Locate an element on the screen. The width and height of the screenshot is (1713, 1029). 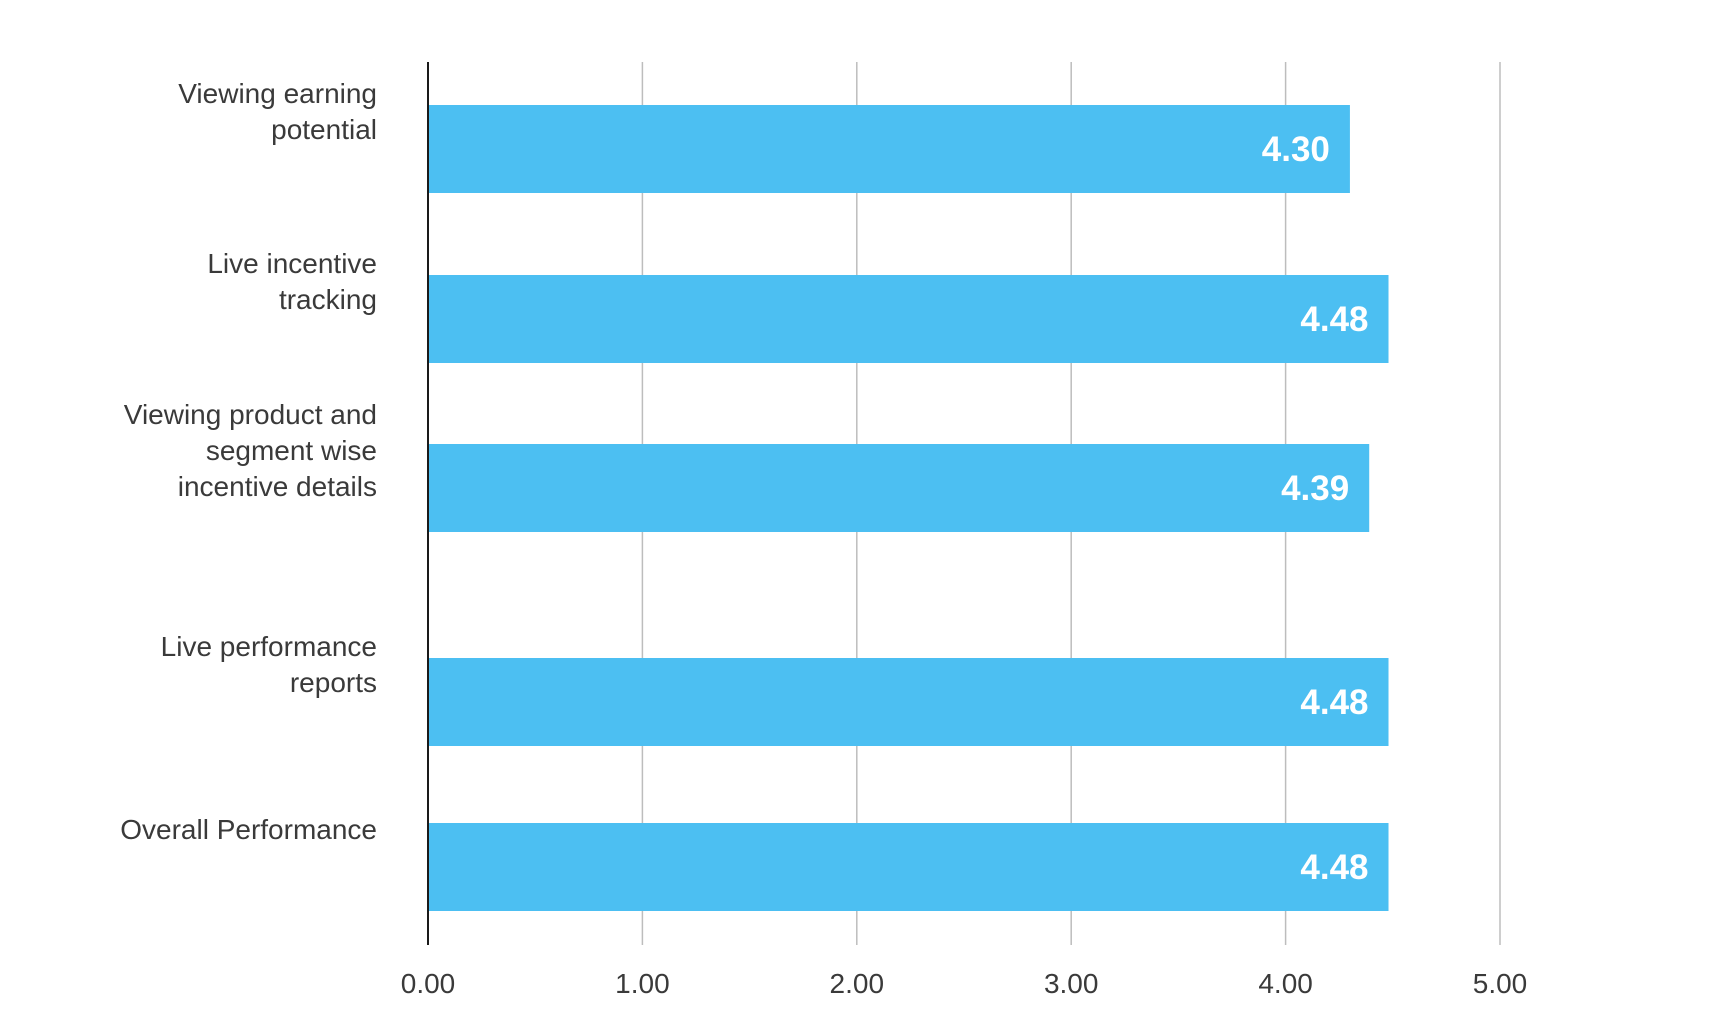
x-tick-label-1: 1.00 is located at coordinates (642, 983).